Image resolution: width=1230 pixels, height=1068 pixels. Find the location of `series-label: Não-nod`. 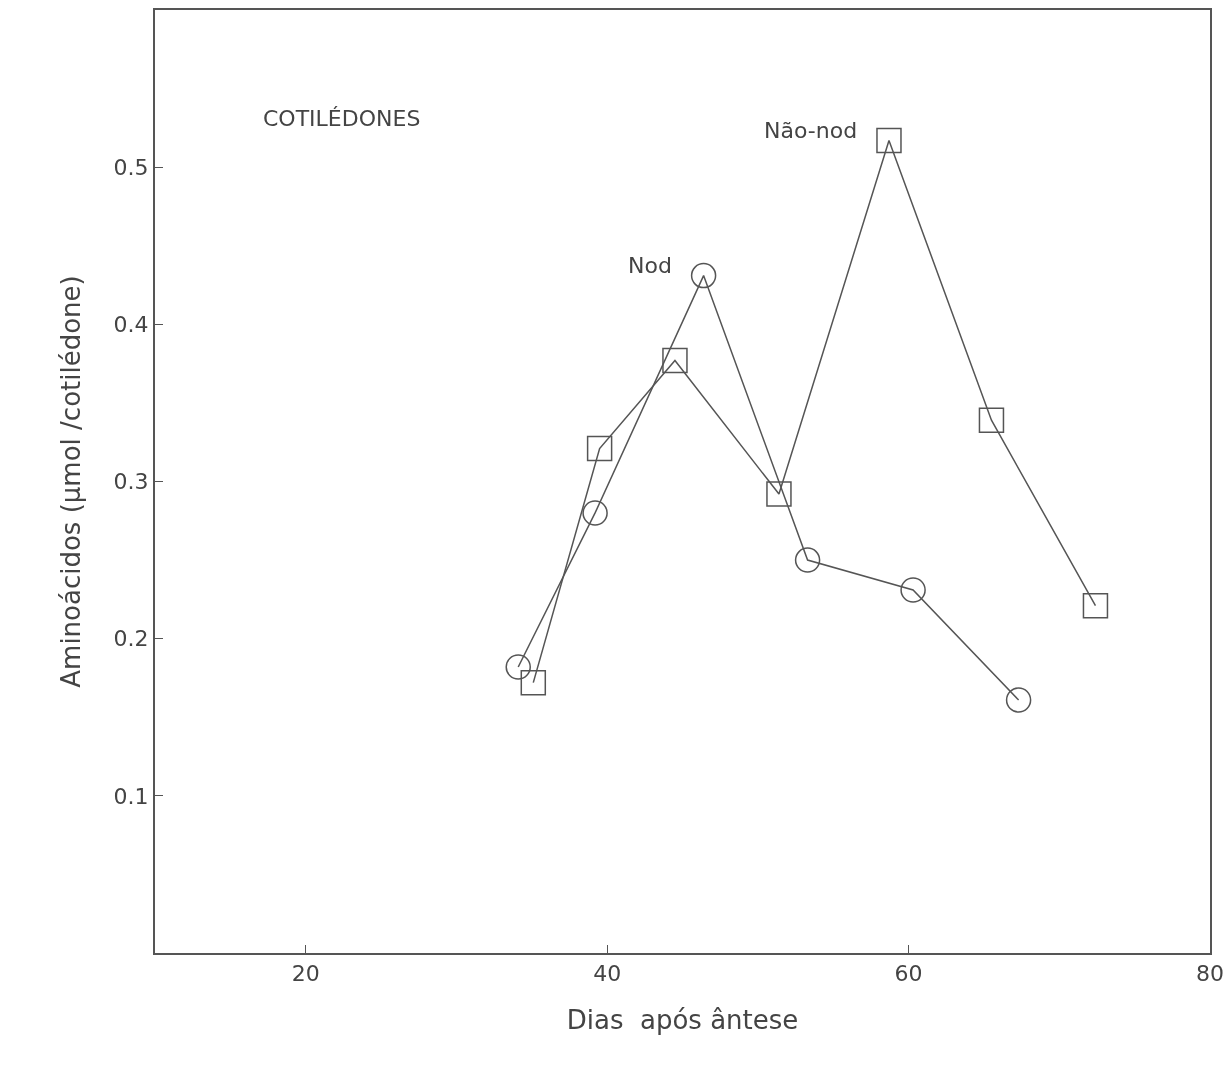

series-label: Não-nod is located at coordinates (811, 130).